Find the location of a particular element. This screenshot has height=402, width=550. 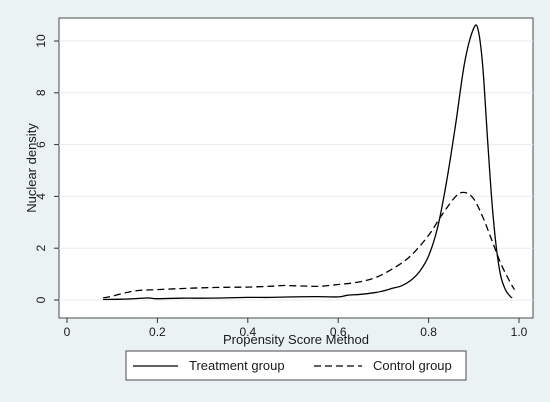

x-tick-label: 0 is located at coordinates (67, 332).